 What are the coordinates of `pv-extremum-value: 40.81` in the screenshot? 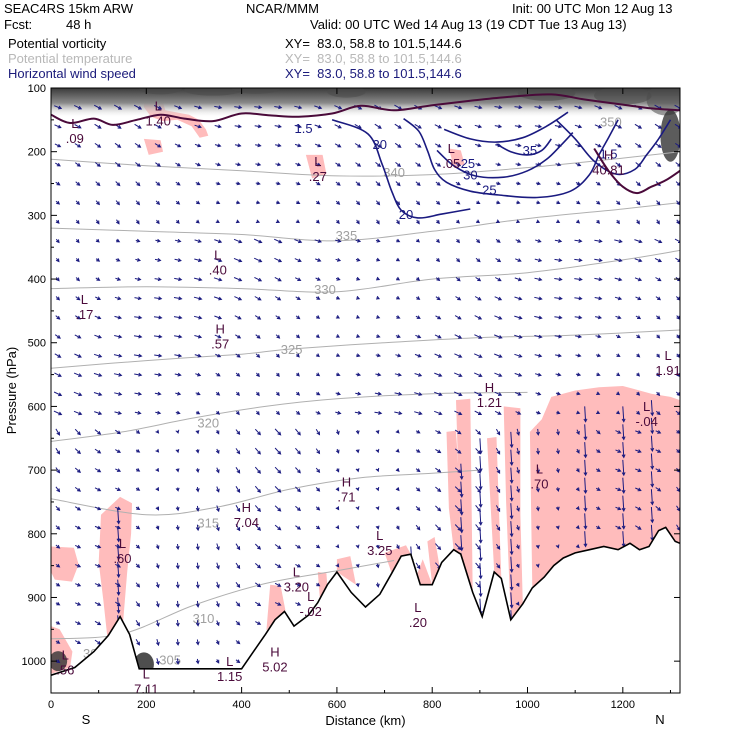 It's located at (608, 170).